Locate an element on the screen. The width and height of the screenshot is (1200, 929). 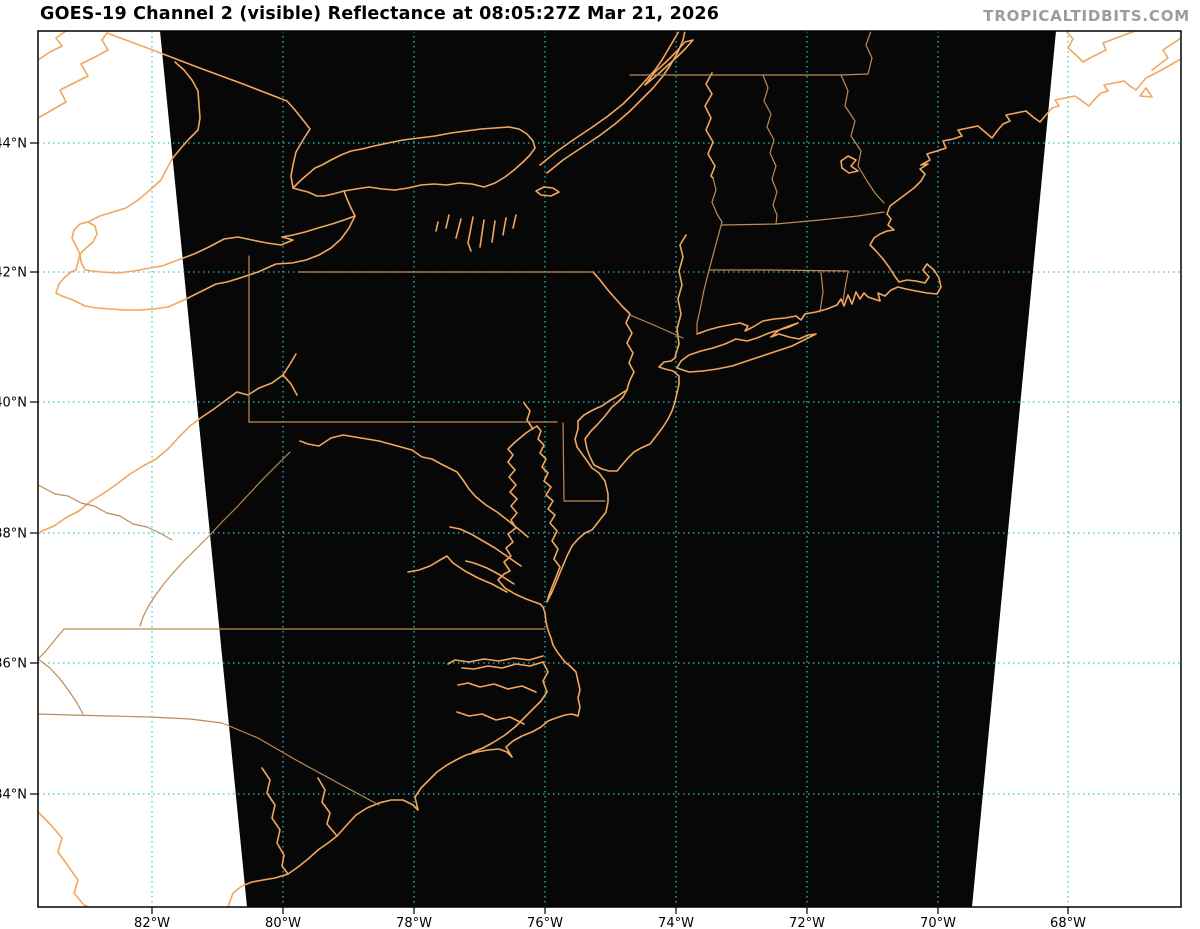
lat-tick-label: 42°N is located at coordinates (13, 273).